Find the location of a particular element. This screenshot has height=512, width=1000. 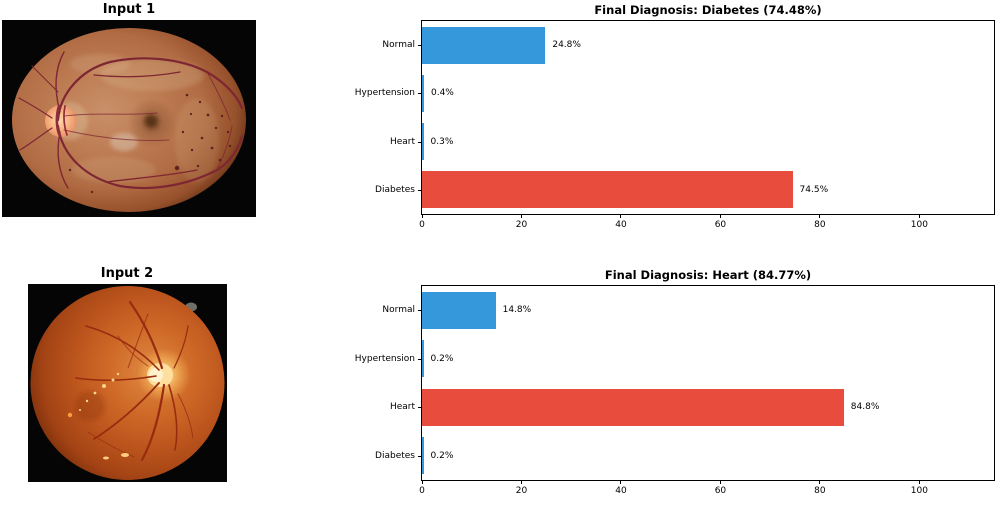

retina-area is located at coordinates (127, 383).